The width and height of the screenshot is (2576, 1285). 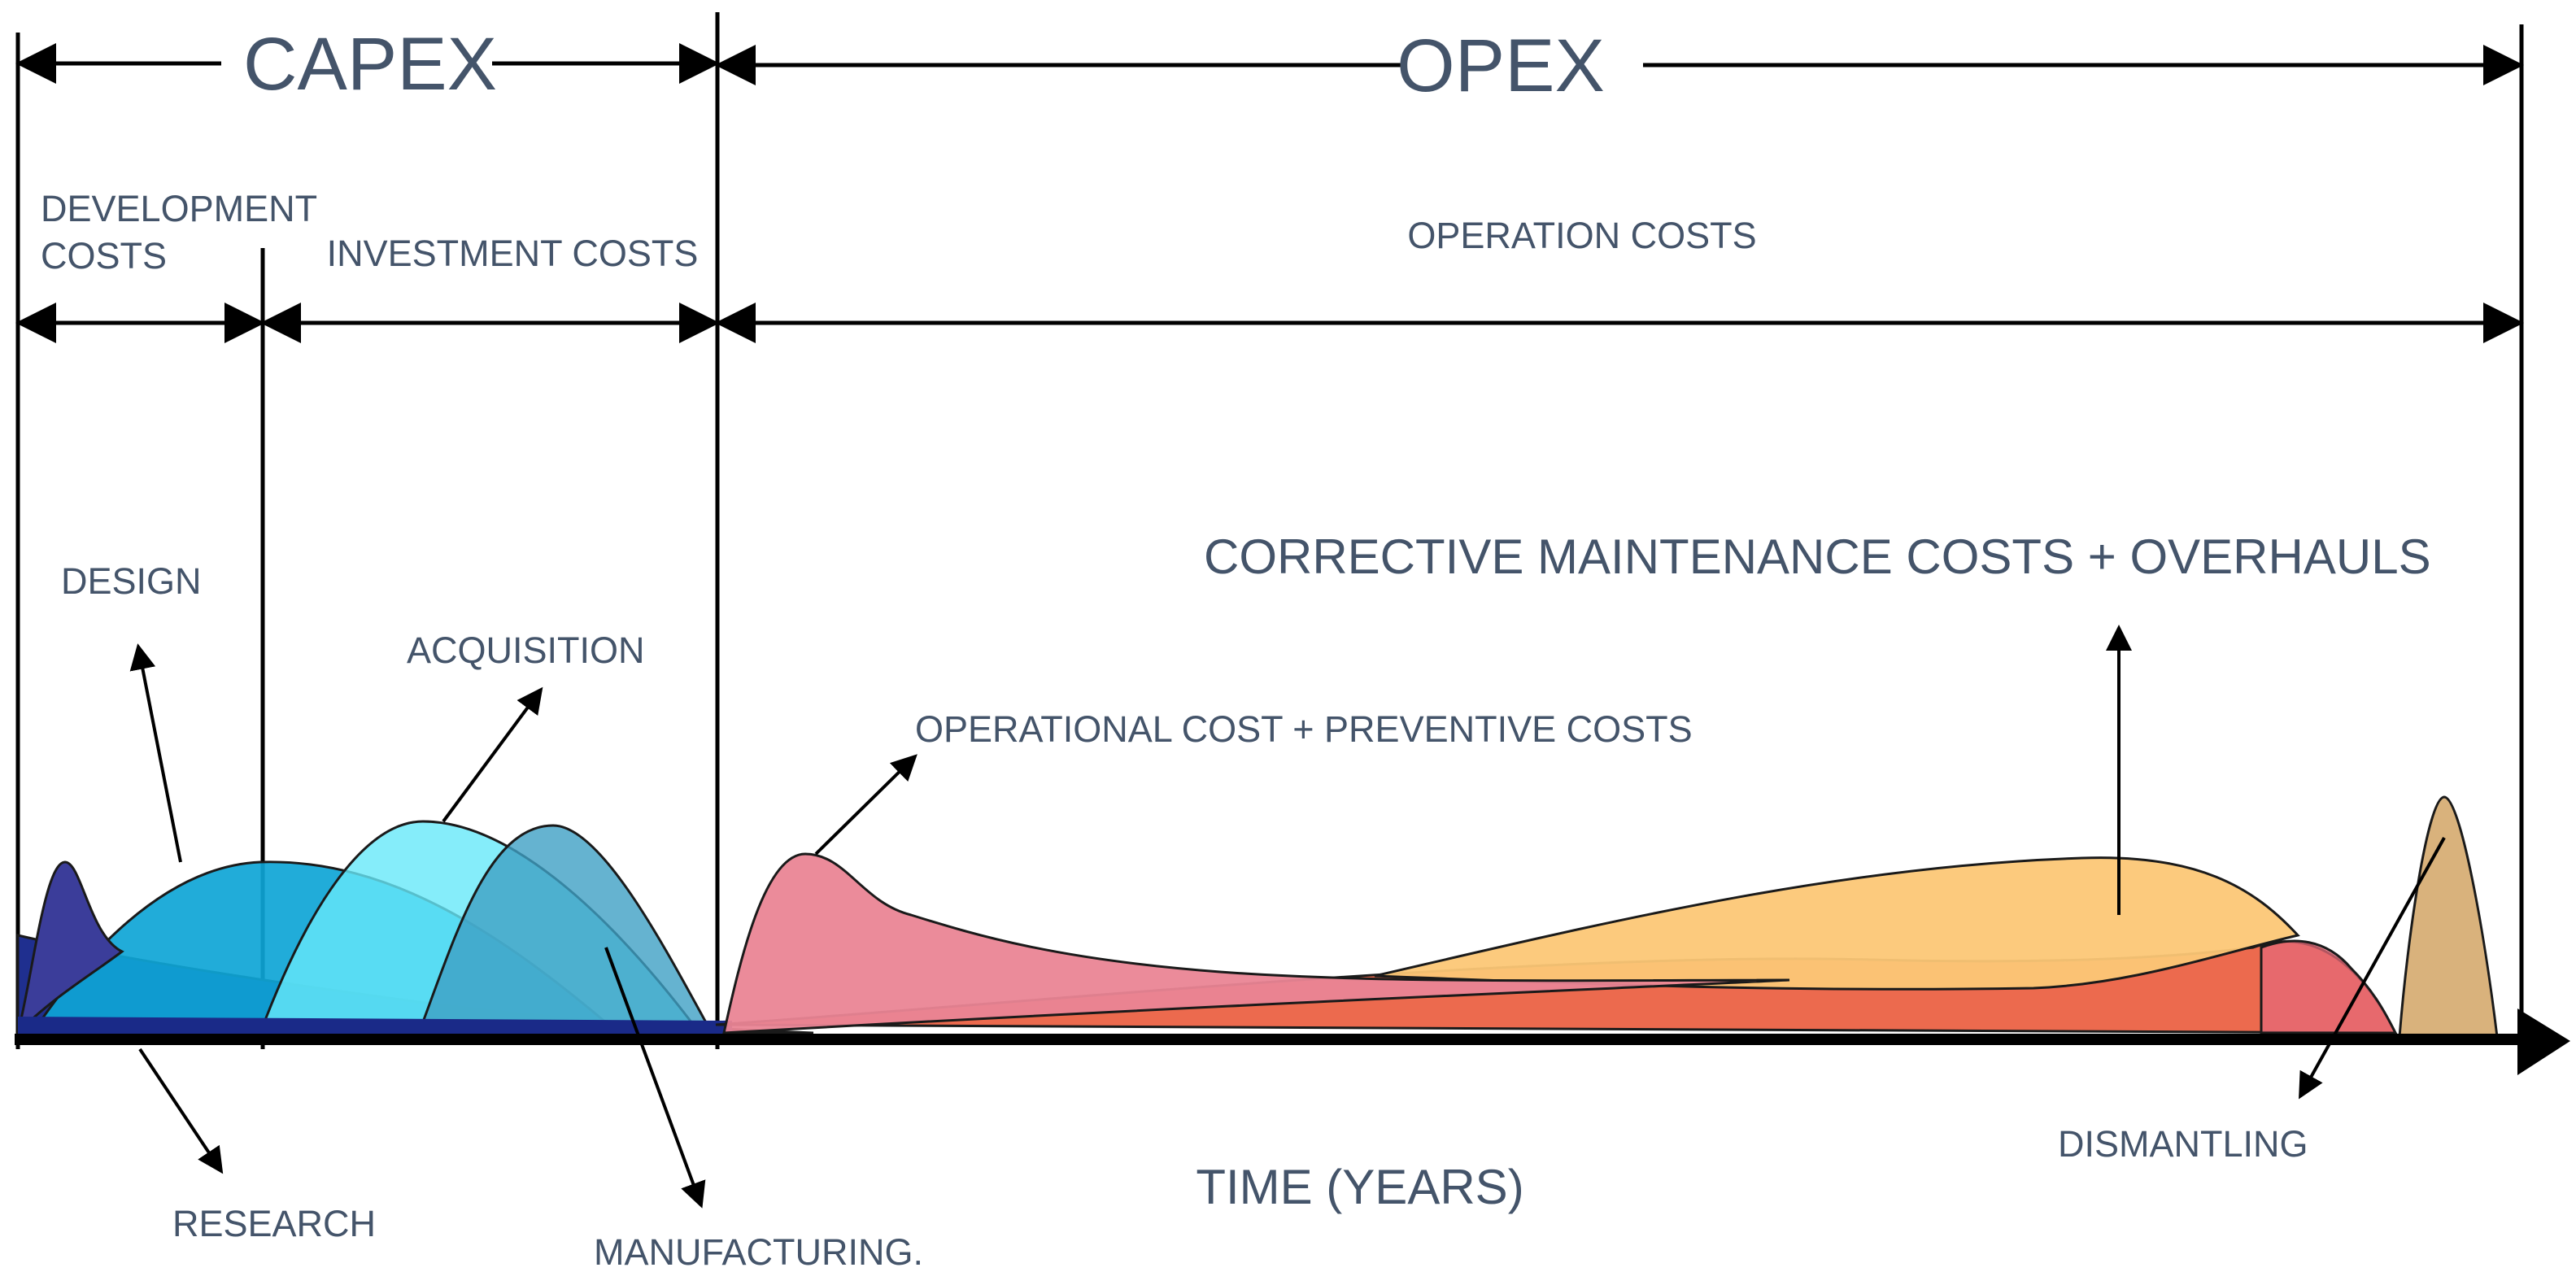 What do you see at coordinates (866, 805) in the screenshot?
I see `operational-callout-arrow` at bounding box center [866, 805].